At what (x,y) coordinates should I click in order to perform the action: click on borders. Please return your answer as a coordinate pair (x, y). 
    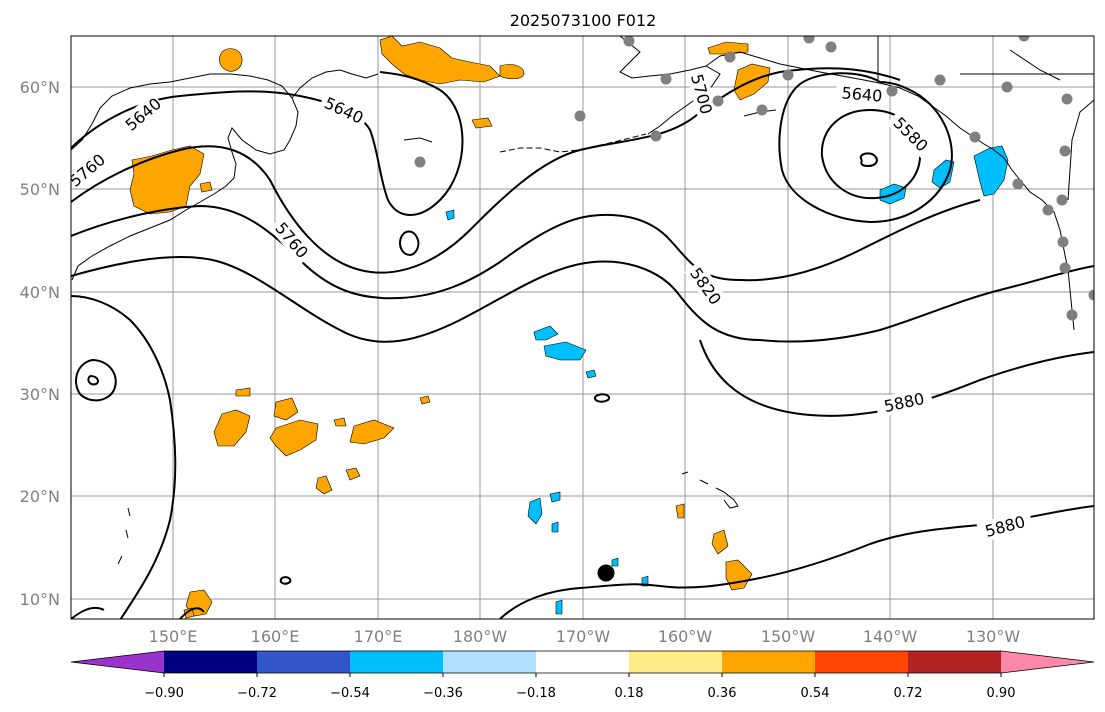
    Looking at the image, I should click on (985, 58).